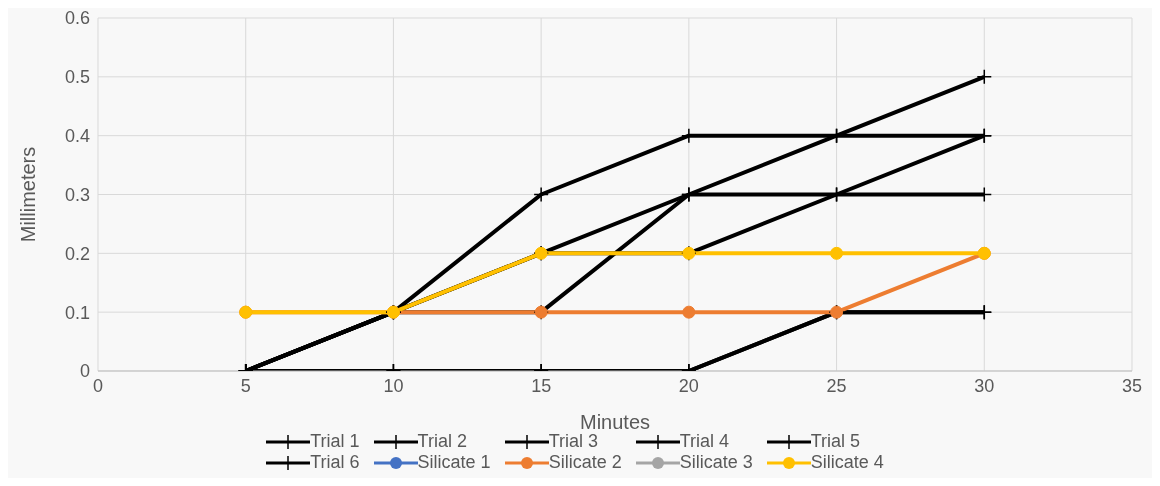  What do you see at coordinates (573, 441) in the screenshot?
I see `legend-label: Trial 3` at bounding box center [573, 441].